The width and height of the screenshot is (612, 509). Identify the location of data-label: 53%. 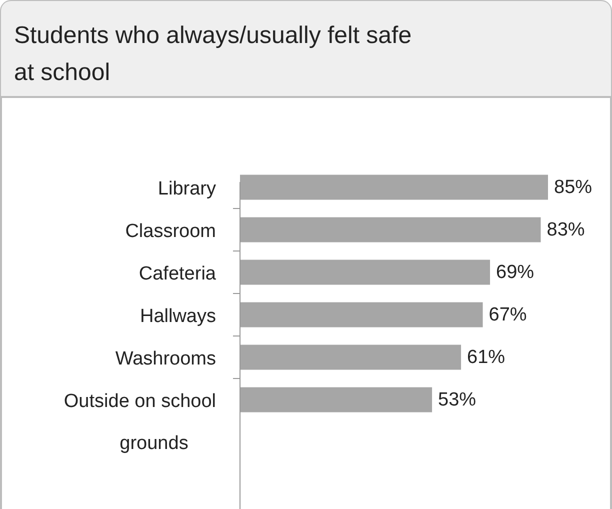
(457, 399).